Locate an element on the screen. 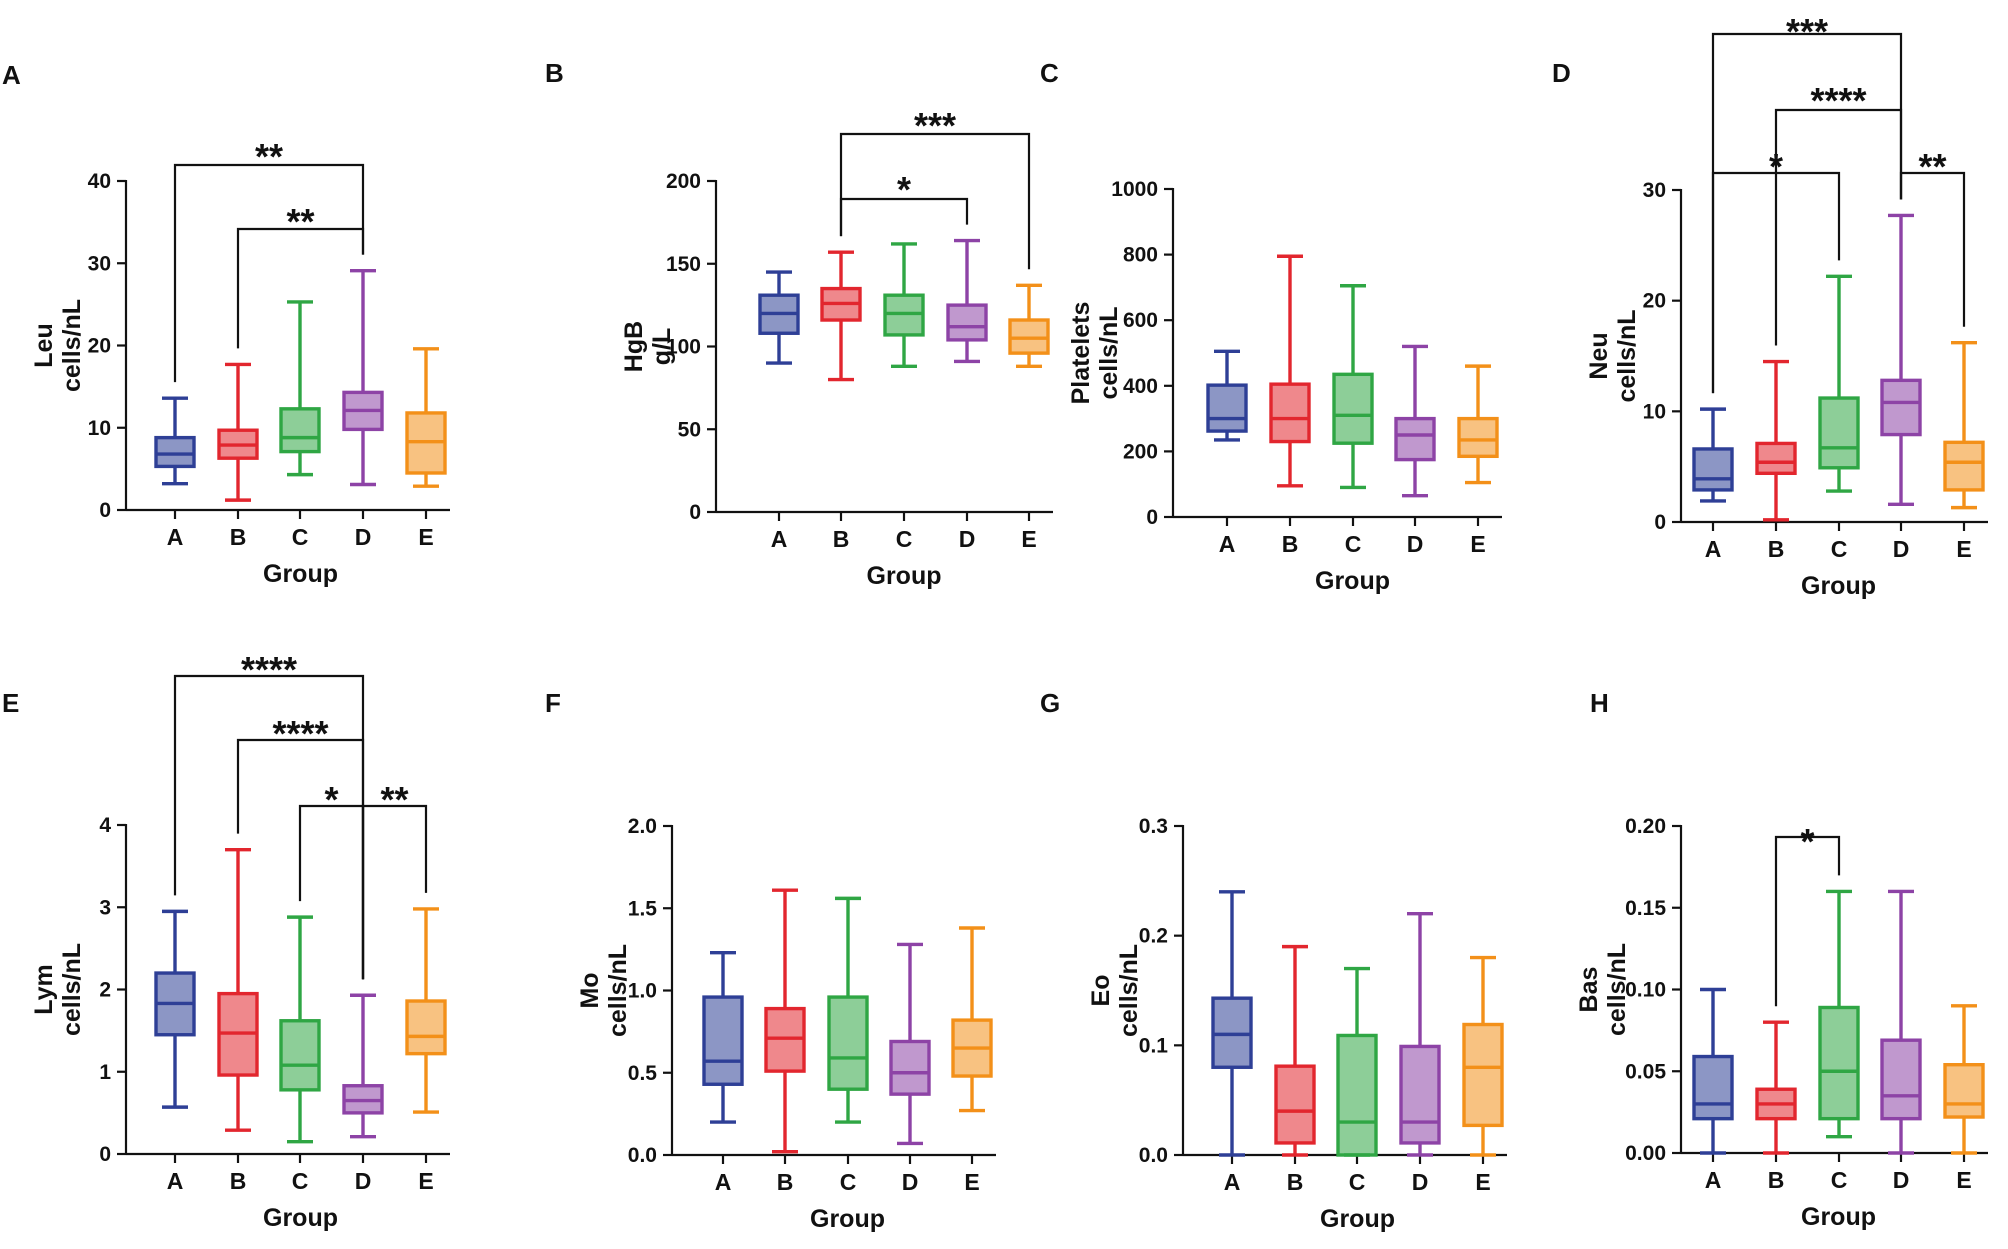 This screenshot has width=2008, height=1249. y-tick-label: 30 is located at coordinates (99, 263).